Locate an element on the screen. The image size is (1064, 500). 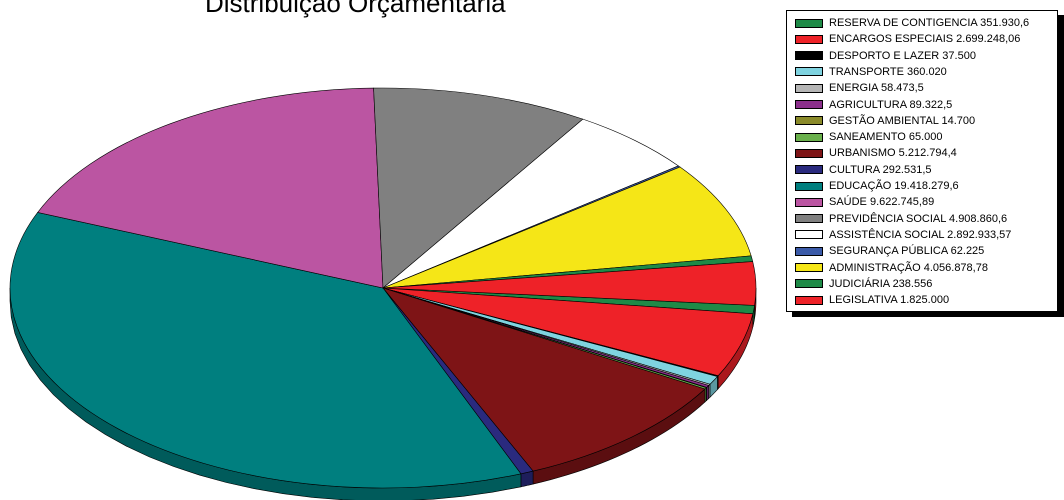
legend-item: PREVIDÊNCIA SOCIAL 4.908.860,6 is located at coordinates (901, 219).